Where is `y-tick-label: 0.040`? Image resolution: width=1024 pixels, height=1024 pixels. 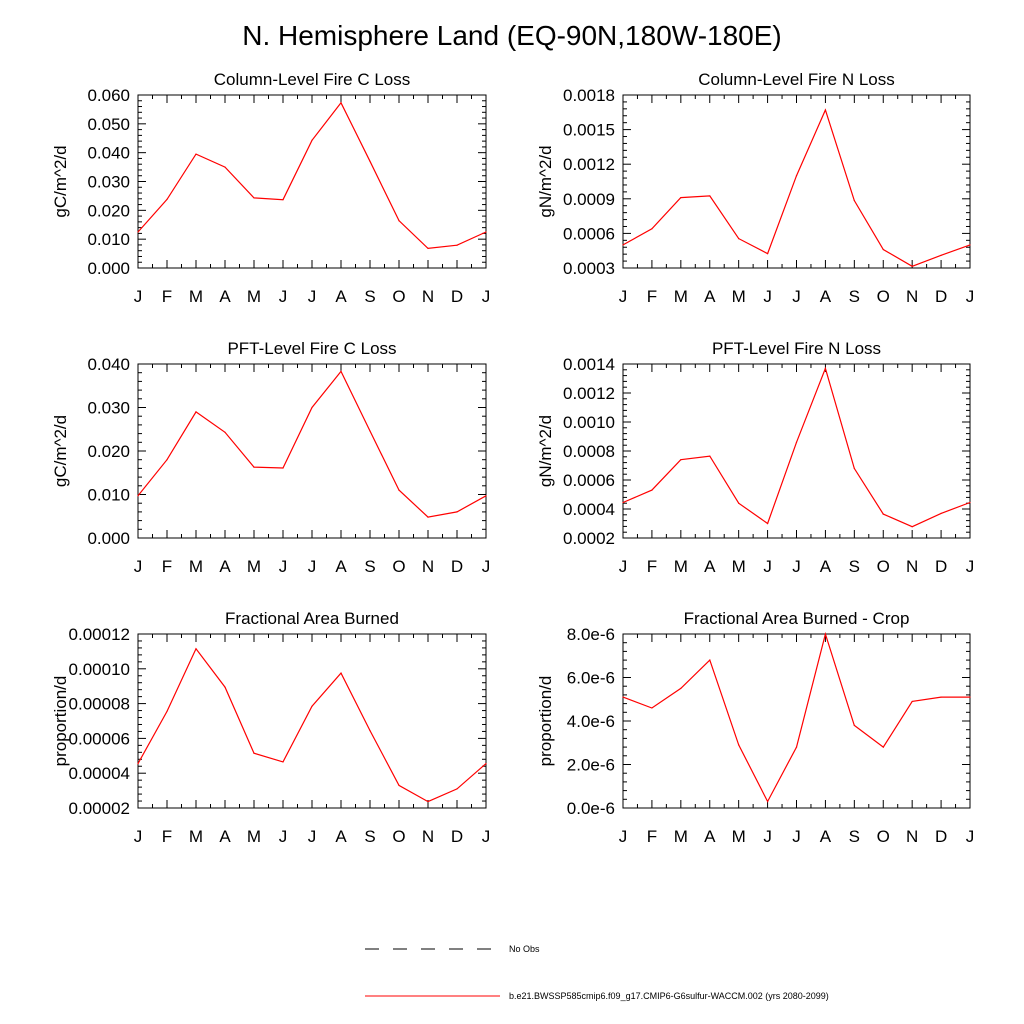 y-tick-label: 0.040 is located at coordinates (108, 364).